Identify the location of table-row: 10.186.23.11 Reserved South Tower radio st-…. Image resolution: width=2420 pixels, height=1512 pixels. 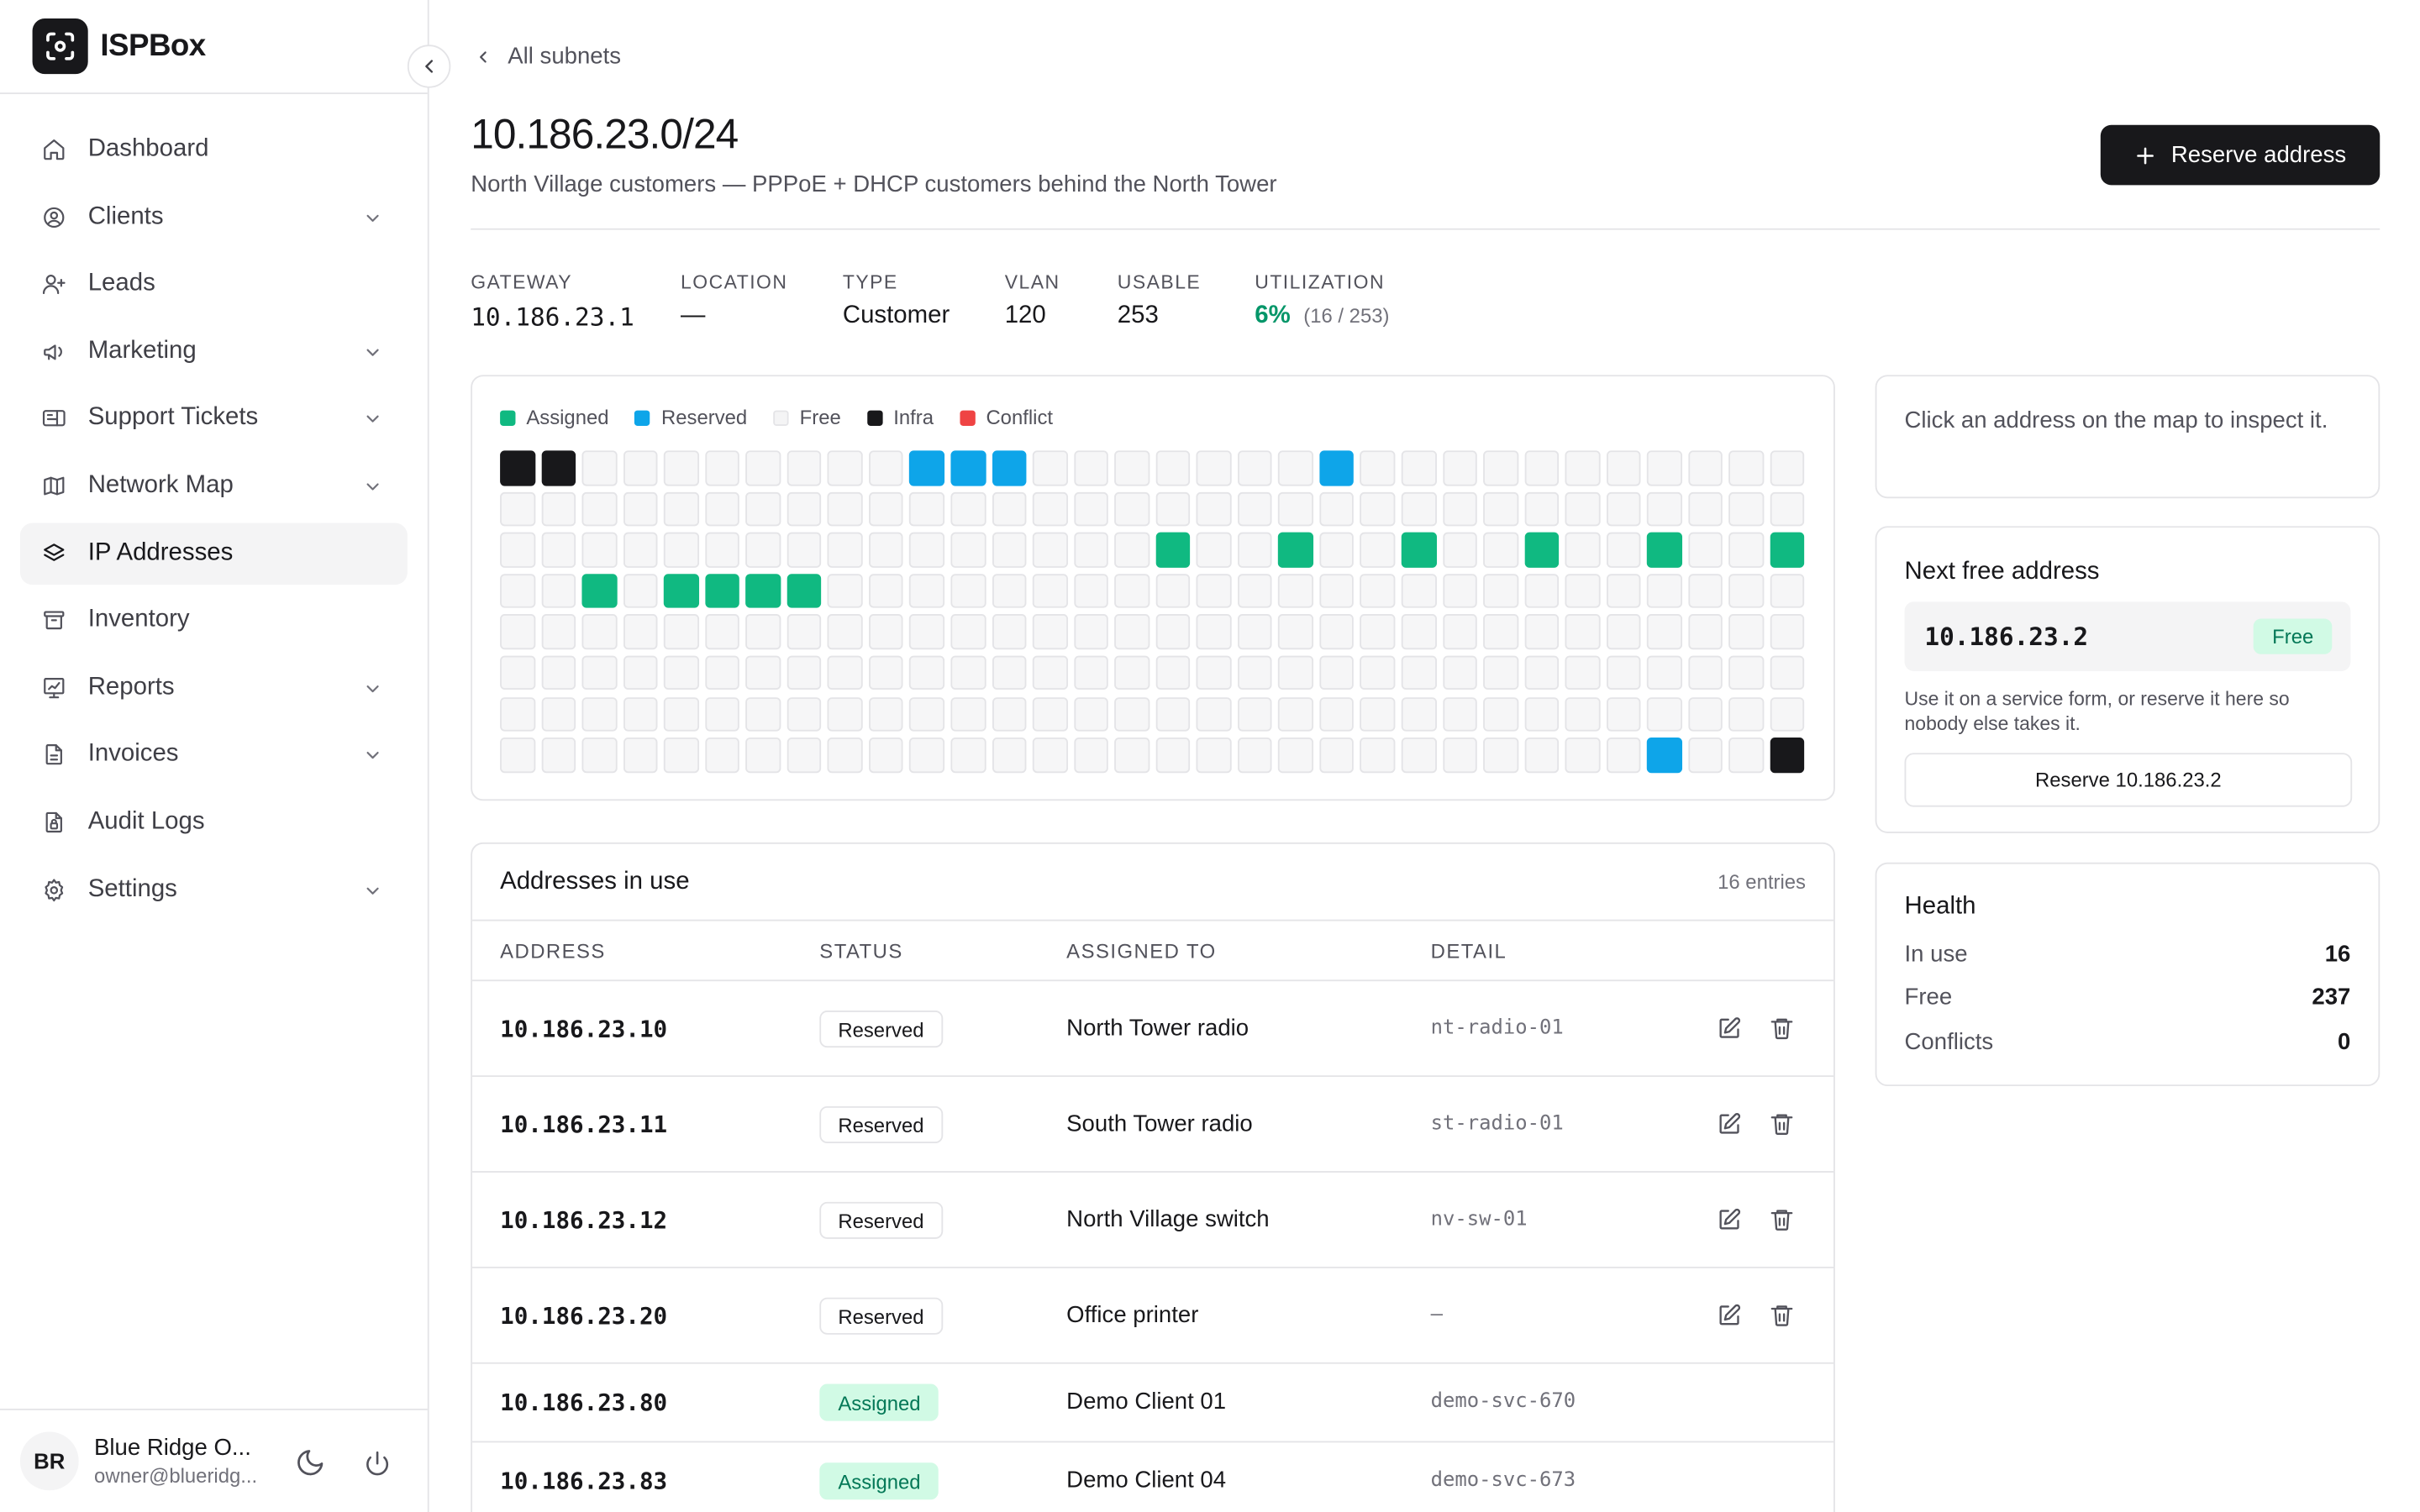
(1153, 1125).